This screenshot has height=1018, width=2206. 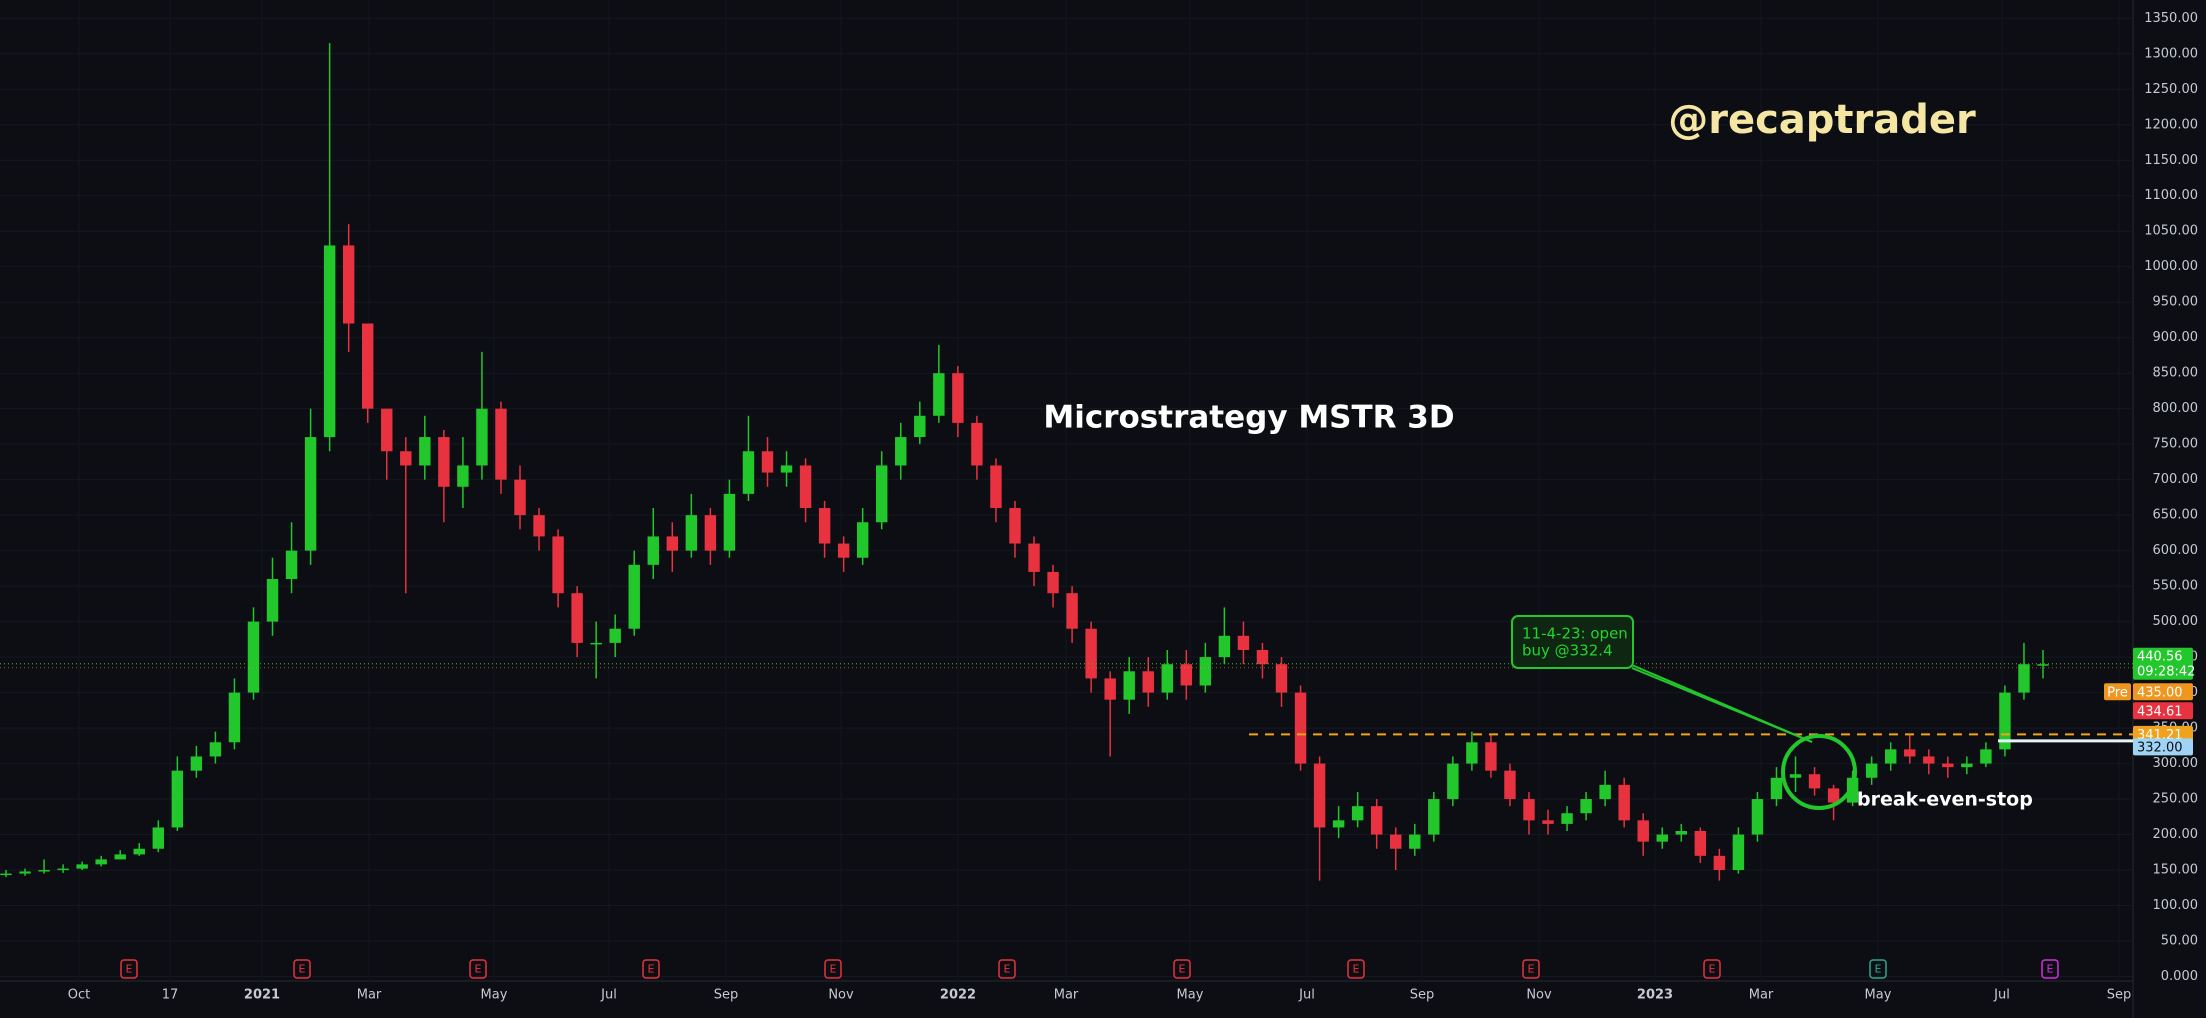 I want to click on price-tag-label: 332.00, so click(x=2160, y=747).